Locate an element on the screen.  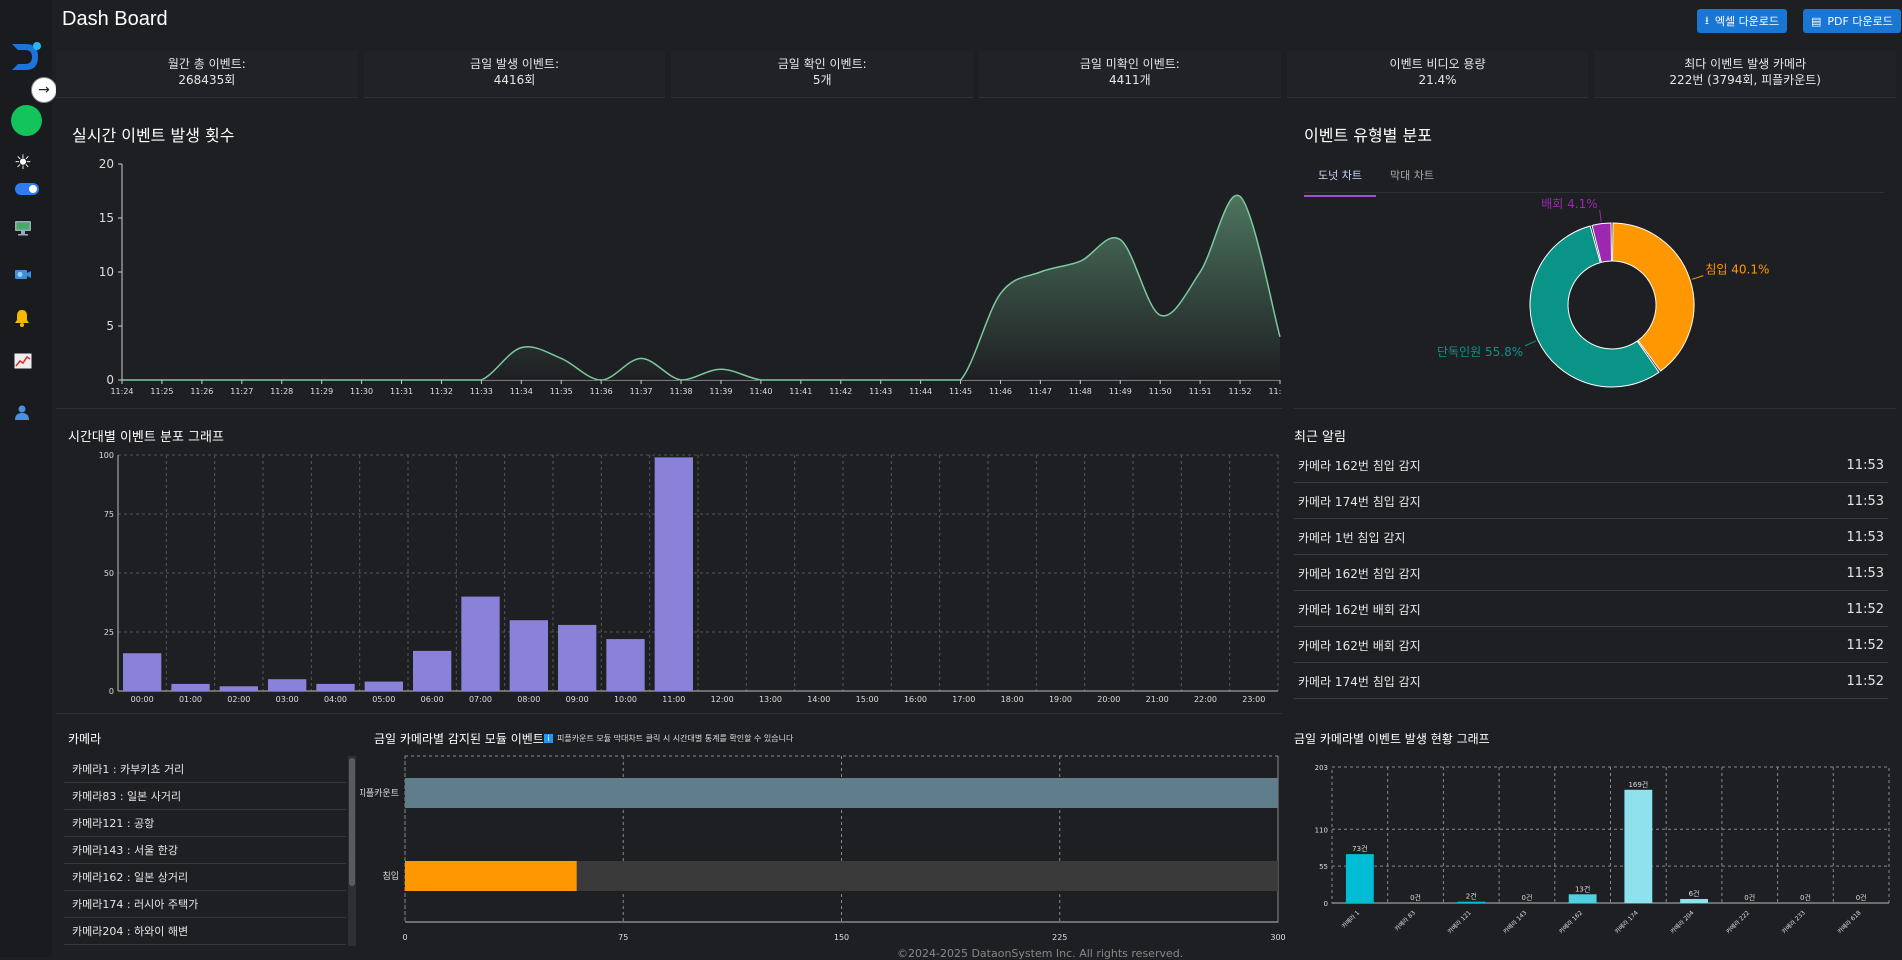
stat-card: 이벤트 비디오 용량 21.4% is located at coordinates (1437, 74).